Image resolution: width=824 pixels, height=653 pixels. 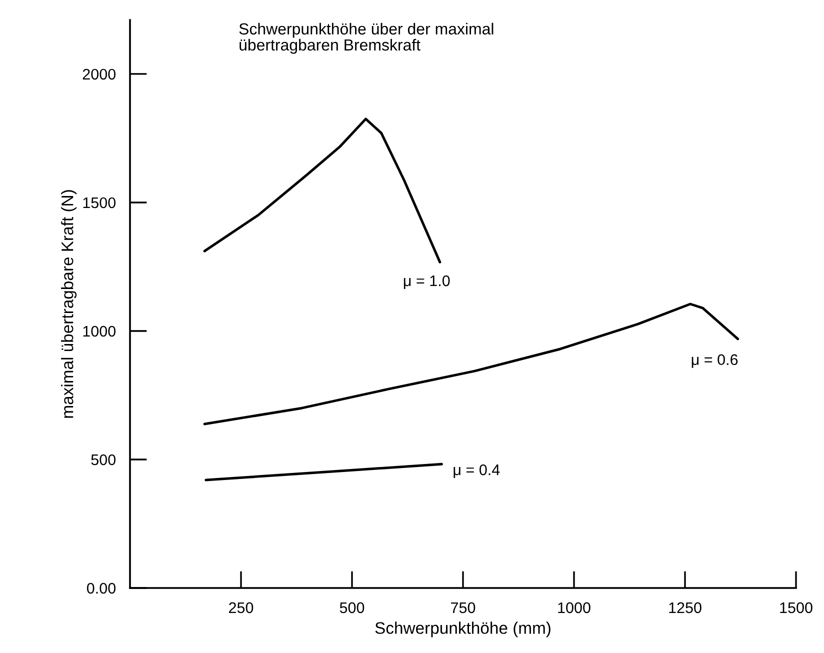 I want to click on series-label: μ = 0.6, so click(x=715, y=361).